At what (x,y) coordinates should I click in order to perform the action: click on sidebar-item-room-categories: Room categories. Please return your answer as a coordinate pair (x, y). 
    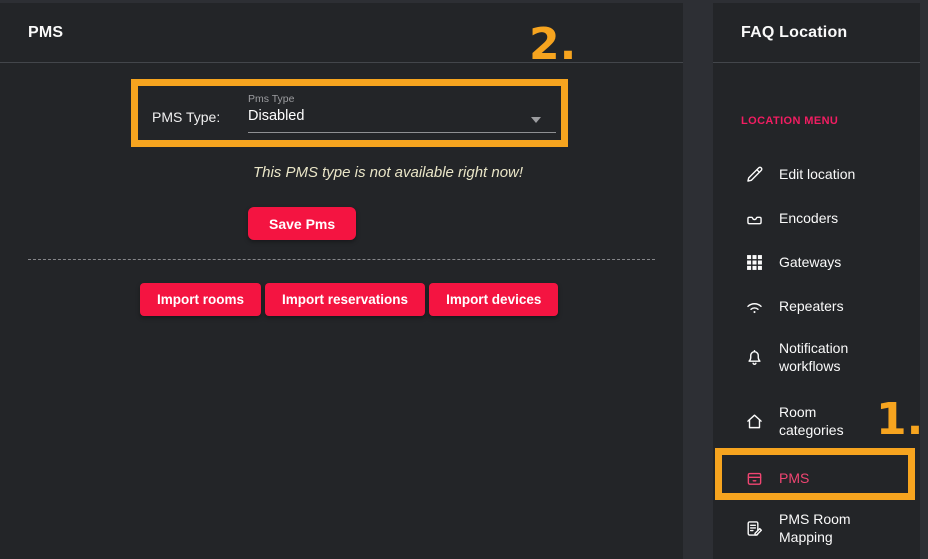
    Looking at the image, I should click on (816, 421).